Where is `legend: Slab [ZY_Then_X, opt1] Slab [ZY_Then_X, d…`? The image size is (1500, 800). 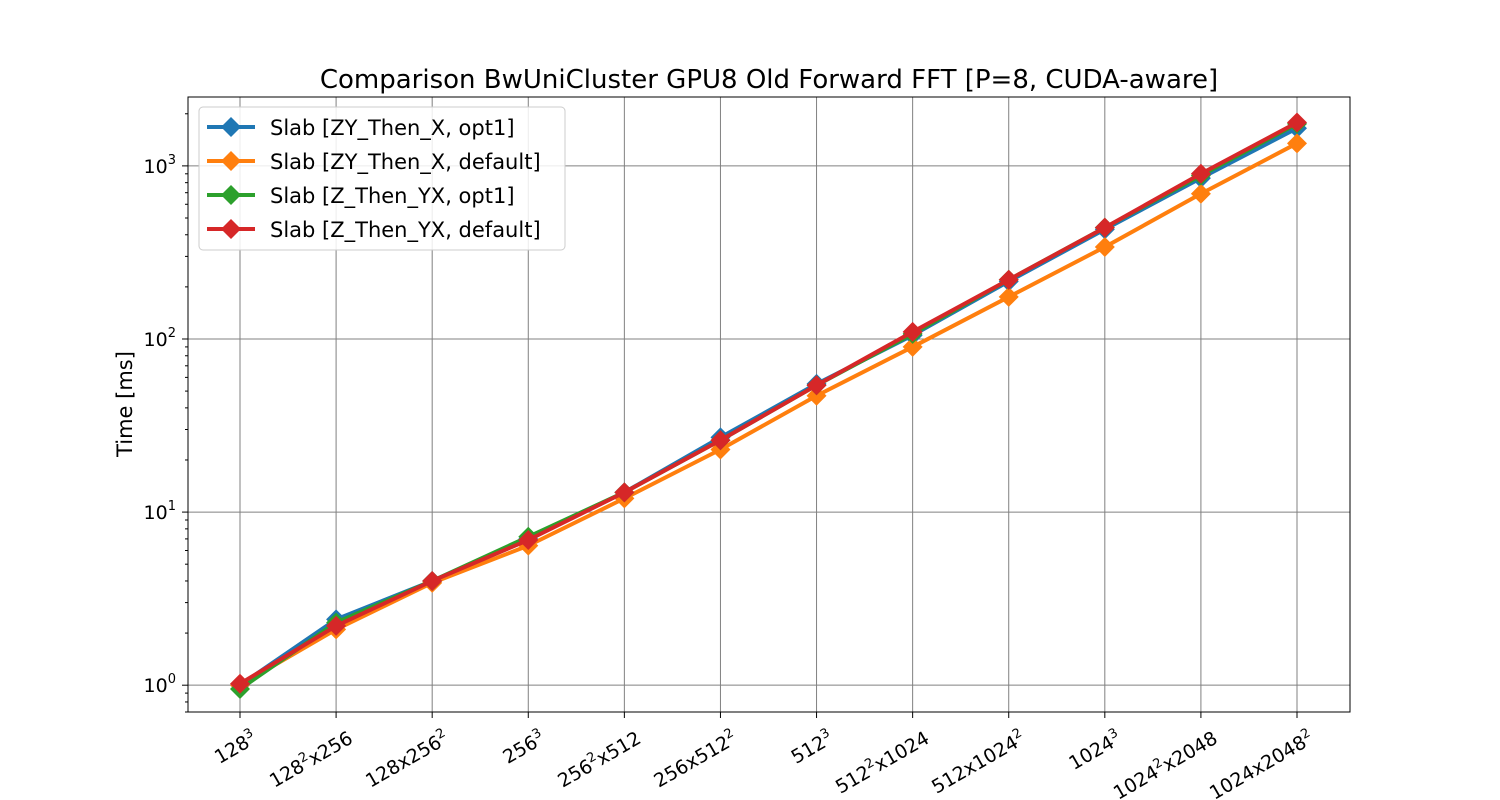 legend: Slab [ZY_Then_X, opt1] Slab [ZY_Then_X, d… is located at coordinates (382, 178).